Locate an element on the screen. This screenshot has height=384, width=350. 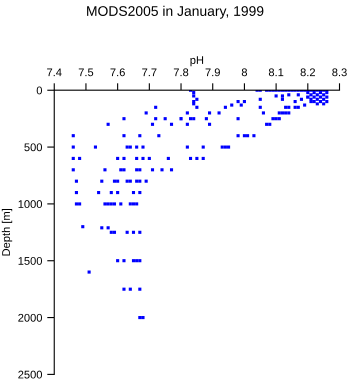
x-tick-label: 7.5 is located at coordinates (86, 72).